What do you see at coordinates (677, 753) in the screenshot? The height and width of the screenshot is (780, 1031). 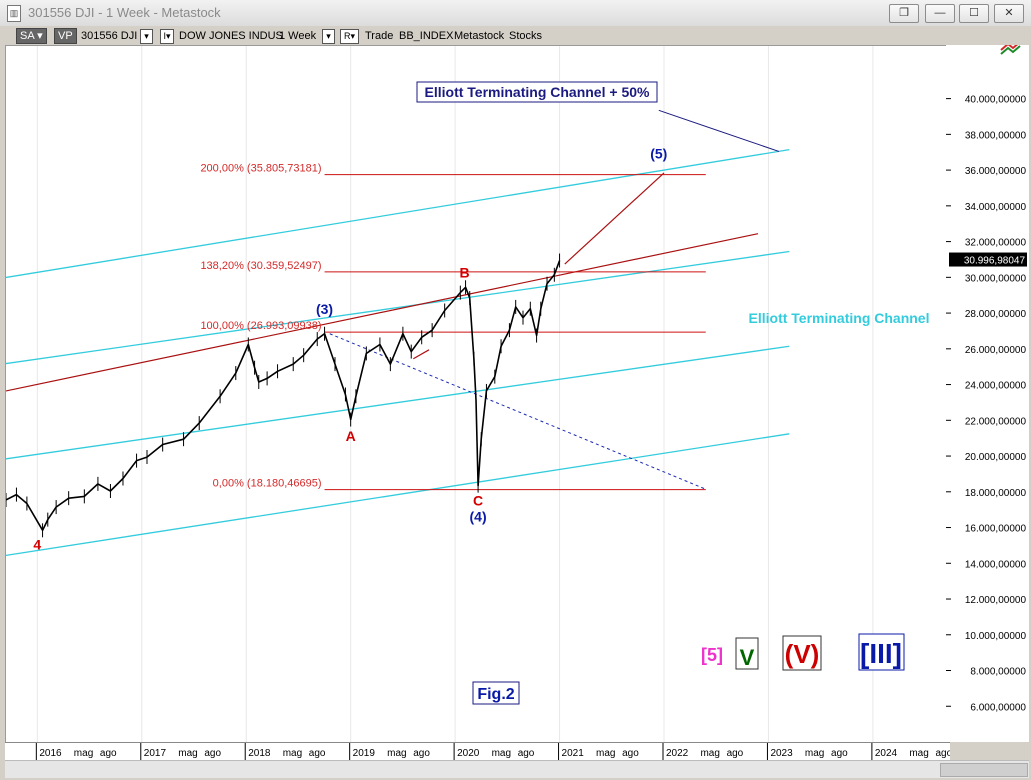 I see `x-tick-label: 2022` at bounding box center [677, 753].